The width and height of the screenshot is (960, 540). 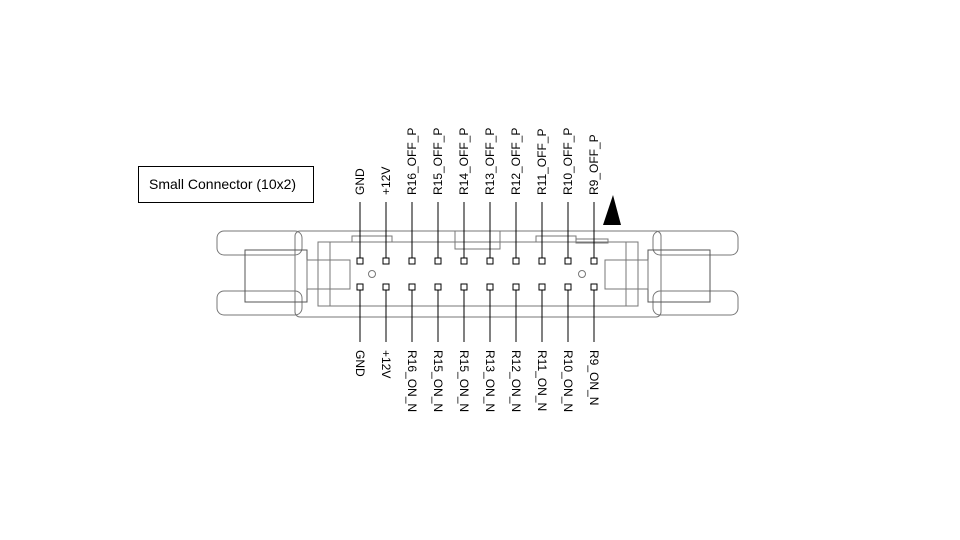 I want to click on bottom-pin-label: GND, so click(x=360, y=363).